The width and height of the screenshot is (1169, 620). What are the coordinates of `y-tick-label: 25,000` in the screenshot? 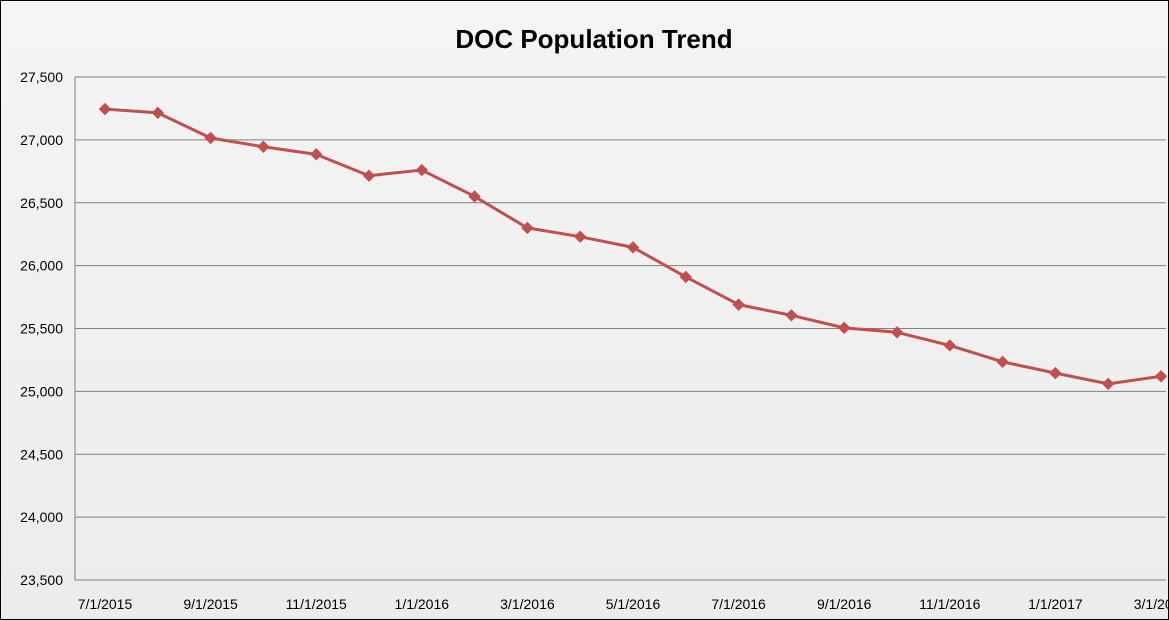 It's located at (41, 391).